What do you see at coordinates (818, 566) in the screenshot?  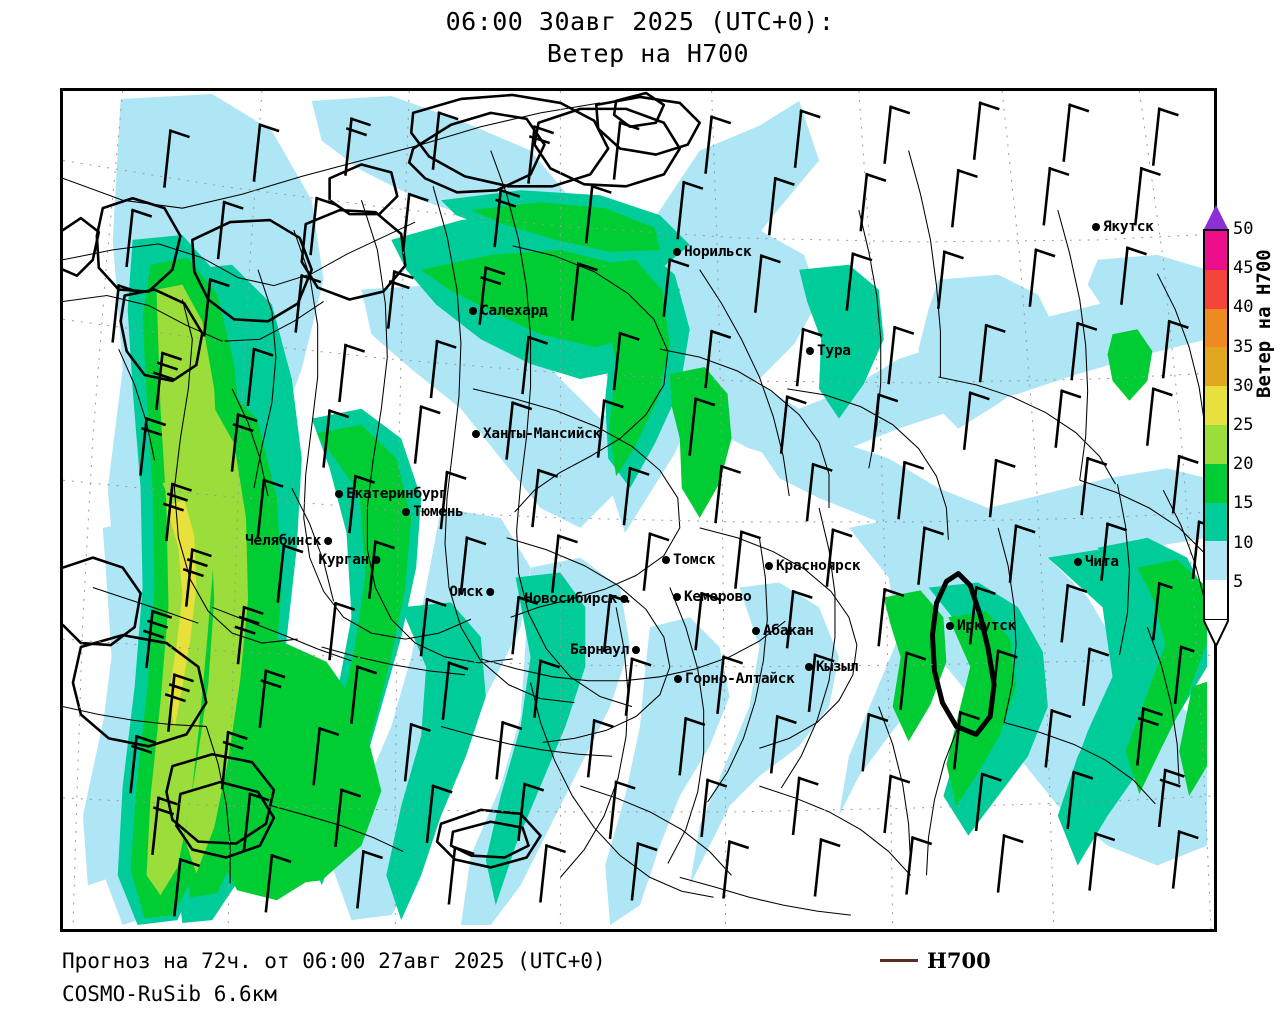 I see `city-name: Красноярск` at bounding box center [818, 566].